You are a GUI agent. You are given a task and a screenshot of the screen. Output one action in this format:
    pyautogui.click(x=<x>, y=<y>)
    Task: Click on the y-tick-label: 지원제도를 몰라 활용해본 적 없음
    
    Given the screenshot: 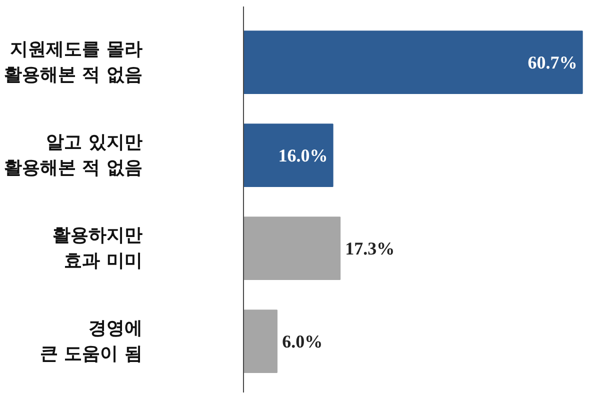 What is the action you would take?
    pyautogui.click(x=73, y=62)
    